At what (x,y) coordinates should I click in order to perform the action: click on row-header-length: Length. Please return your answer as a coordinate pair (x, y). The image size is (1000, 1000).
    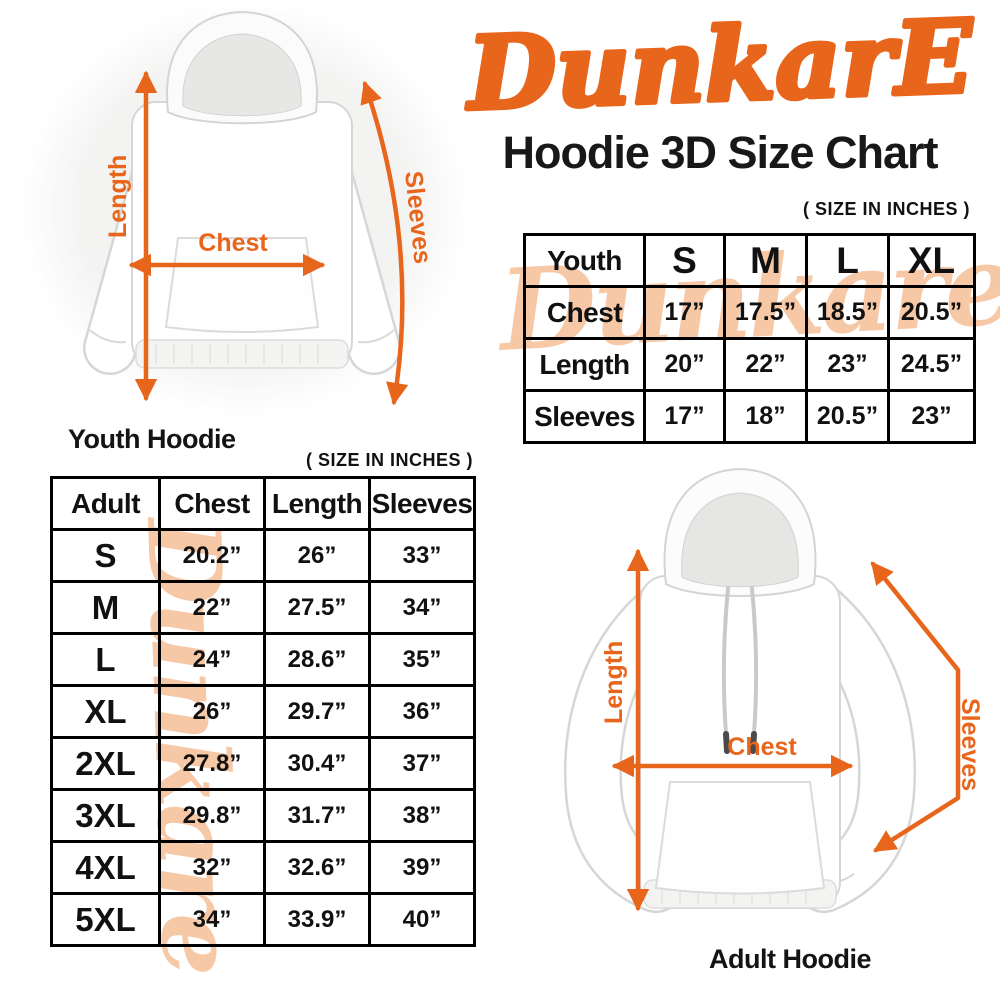
    Looking at the image, I should click on (584, 364).